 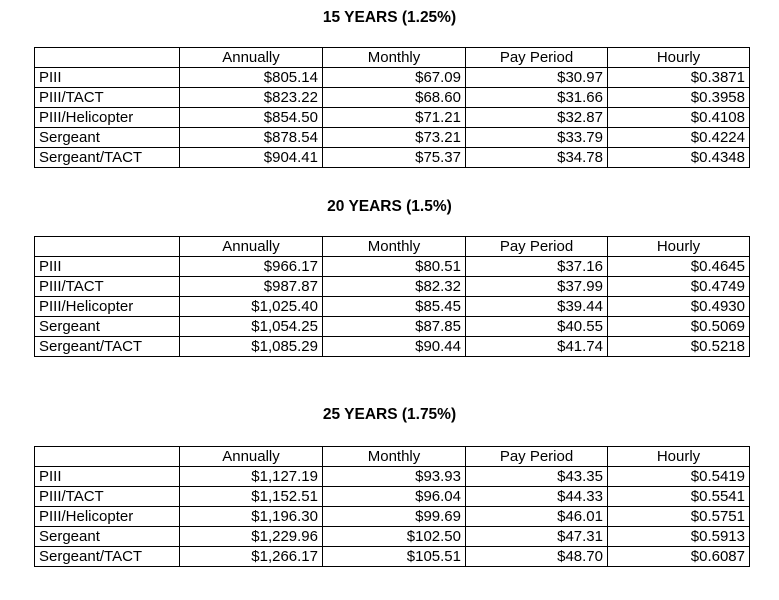 I want to click on monthly-cell: $80.51, so click(x=394, y=266).